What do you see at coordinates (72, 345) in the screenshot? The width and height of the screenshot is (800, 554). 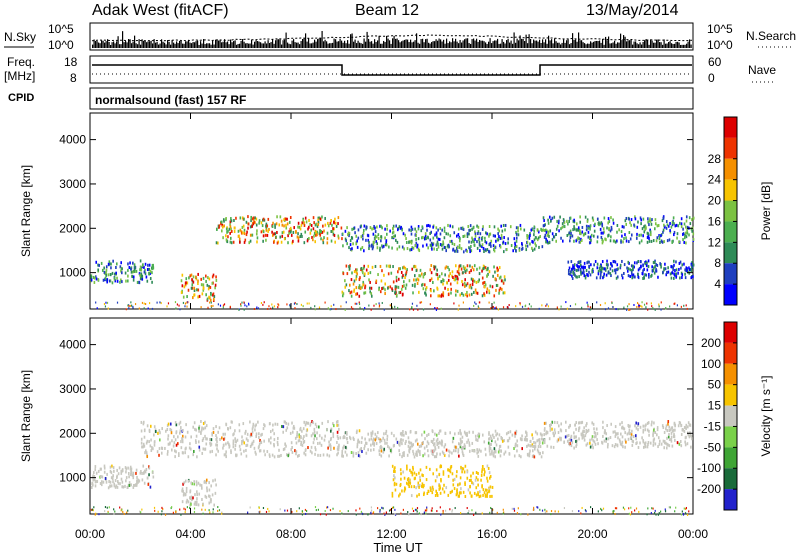 I see `y-tick-label: 4000` at bounding box center [72, 345].